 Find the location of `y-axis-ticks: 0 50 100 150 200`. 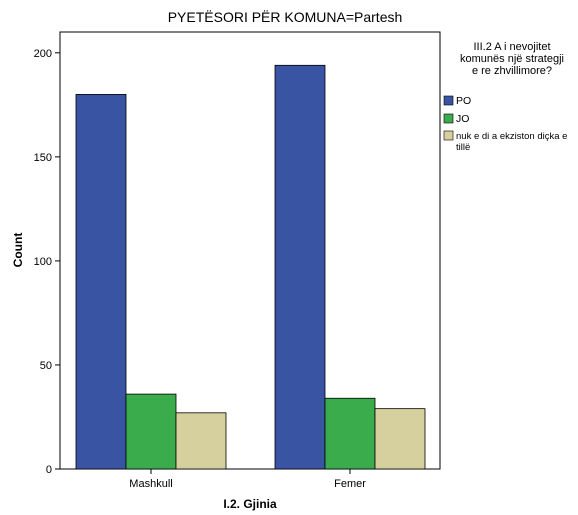

y-axis-ticks: 0 50 100 150 200 is located at coordinates (47, 262).